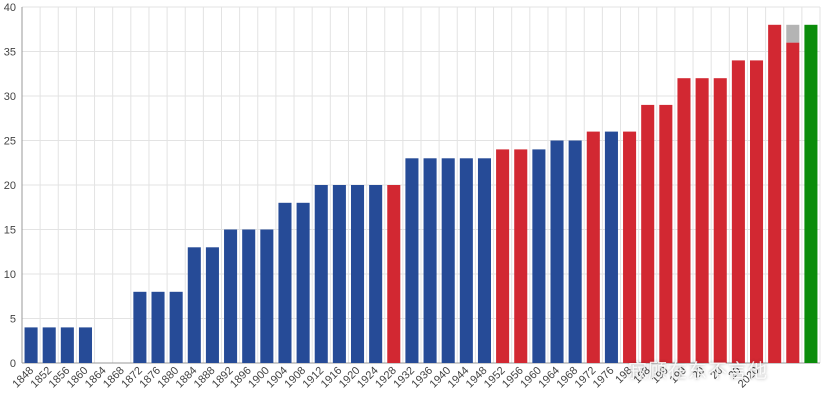 This screenshot has height=412, width=825. I want to click on bar-1956, so click(521, 256).